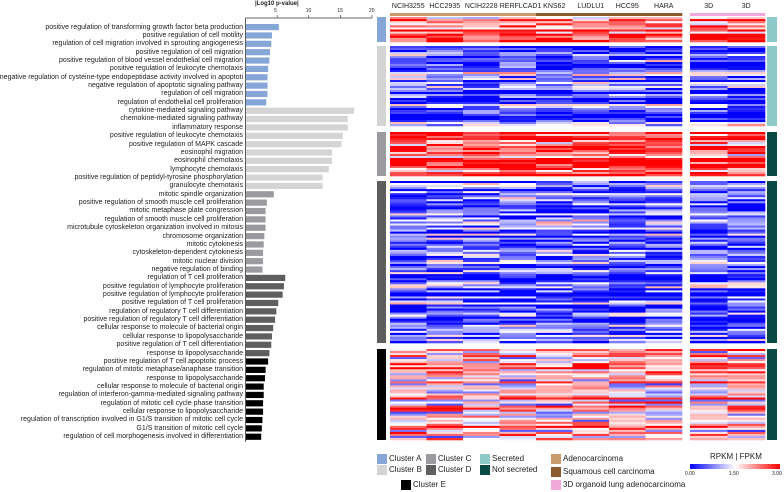 Image resolution: width=784 pixels, height=492 pixels. I want to click on secretion-bar, so click(772, 86).